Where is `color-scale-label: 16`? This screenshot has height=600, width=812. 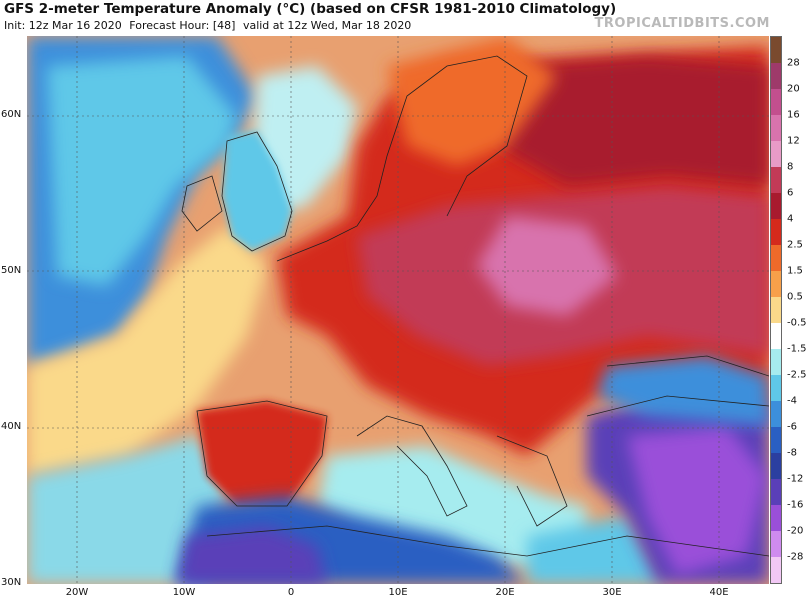
color-scale-label: 16 is located at coordinates (793, 115).